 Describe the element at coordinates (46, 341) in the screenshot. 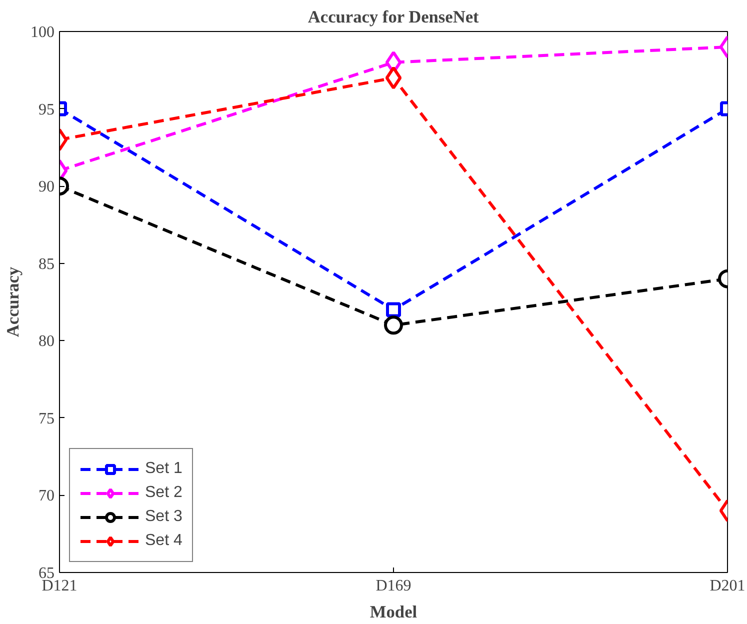

I see `y-tick-label: 80` at that location.